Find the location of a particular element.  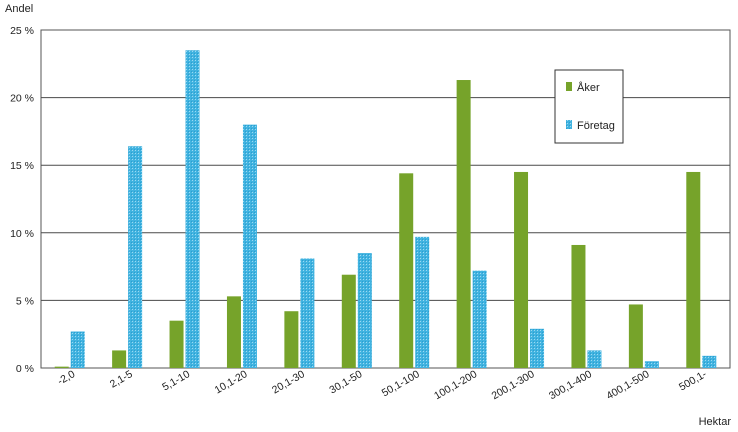

x-tick-label: 50,1-100 is located at coordinates (401, 383).